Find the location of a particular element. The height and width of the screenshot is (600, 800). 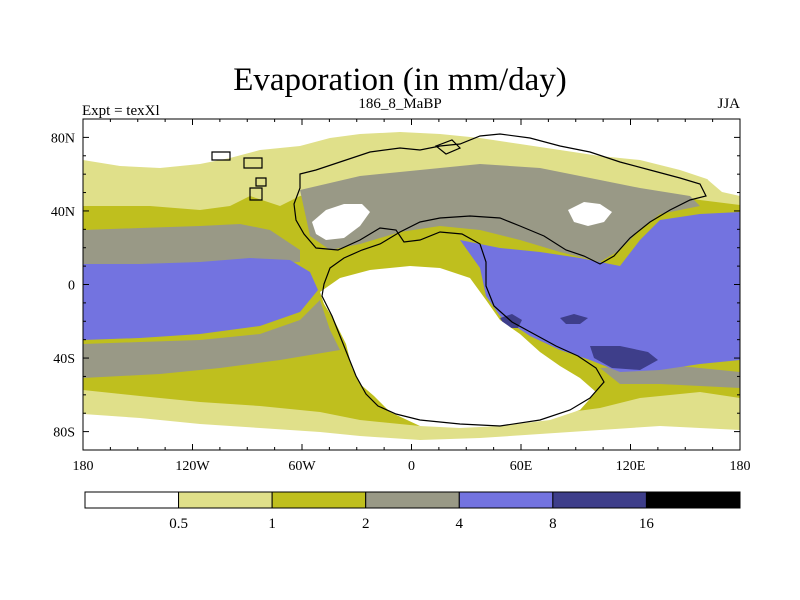

colorbar-label-4: 8 is located at coordinates (553, 524).